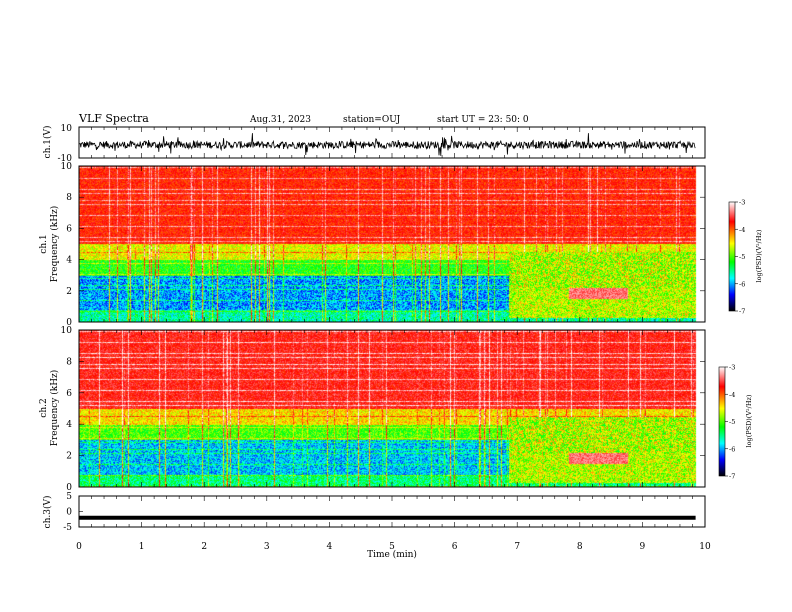 The image size is (792, 612). What do you see at coordinates (742, 284) in the screenshot?
I see `ch1-colorbar-tick-label: -6` at bounding box center [742, 284].